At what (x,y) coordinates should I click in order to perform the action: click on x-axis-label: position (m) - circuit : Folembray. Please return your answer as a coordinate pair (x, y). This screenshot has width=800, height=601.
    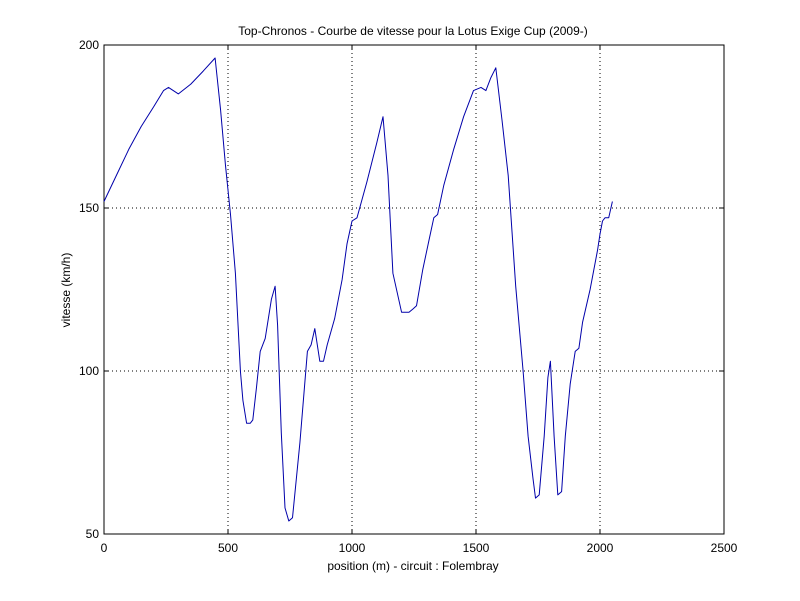
    Looking at the image, I should click on (412, 566).